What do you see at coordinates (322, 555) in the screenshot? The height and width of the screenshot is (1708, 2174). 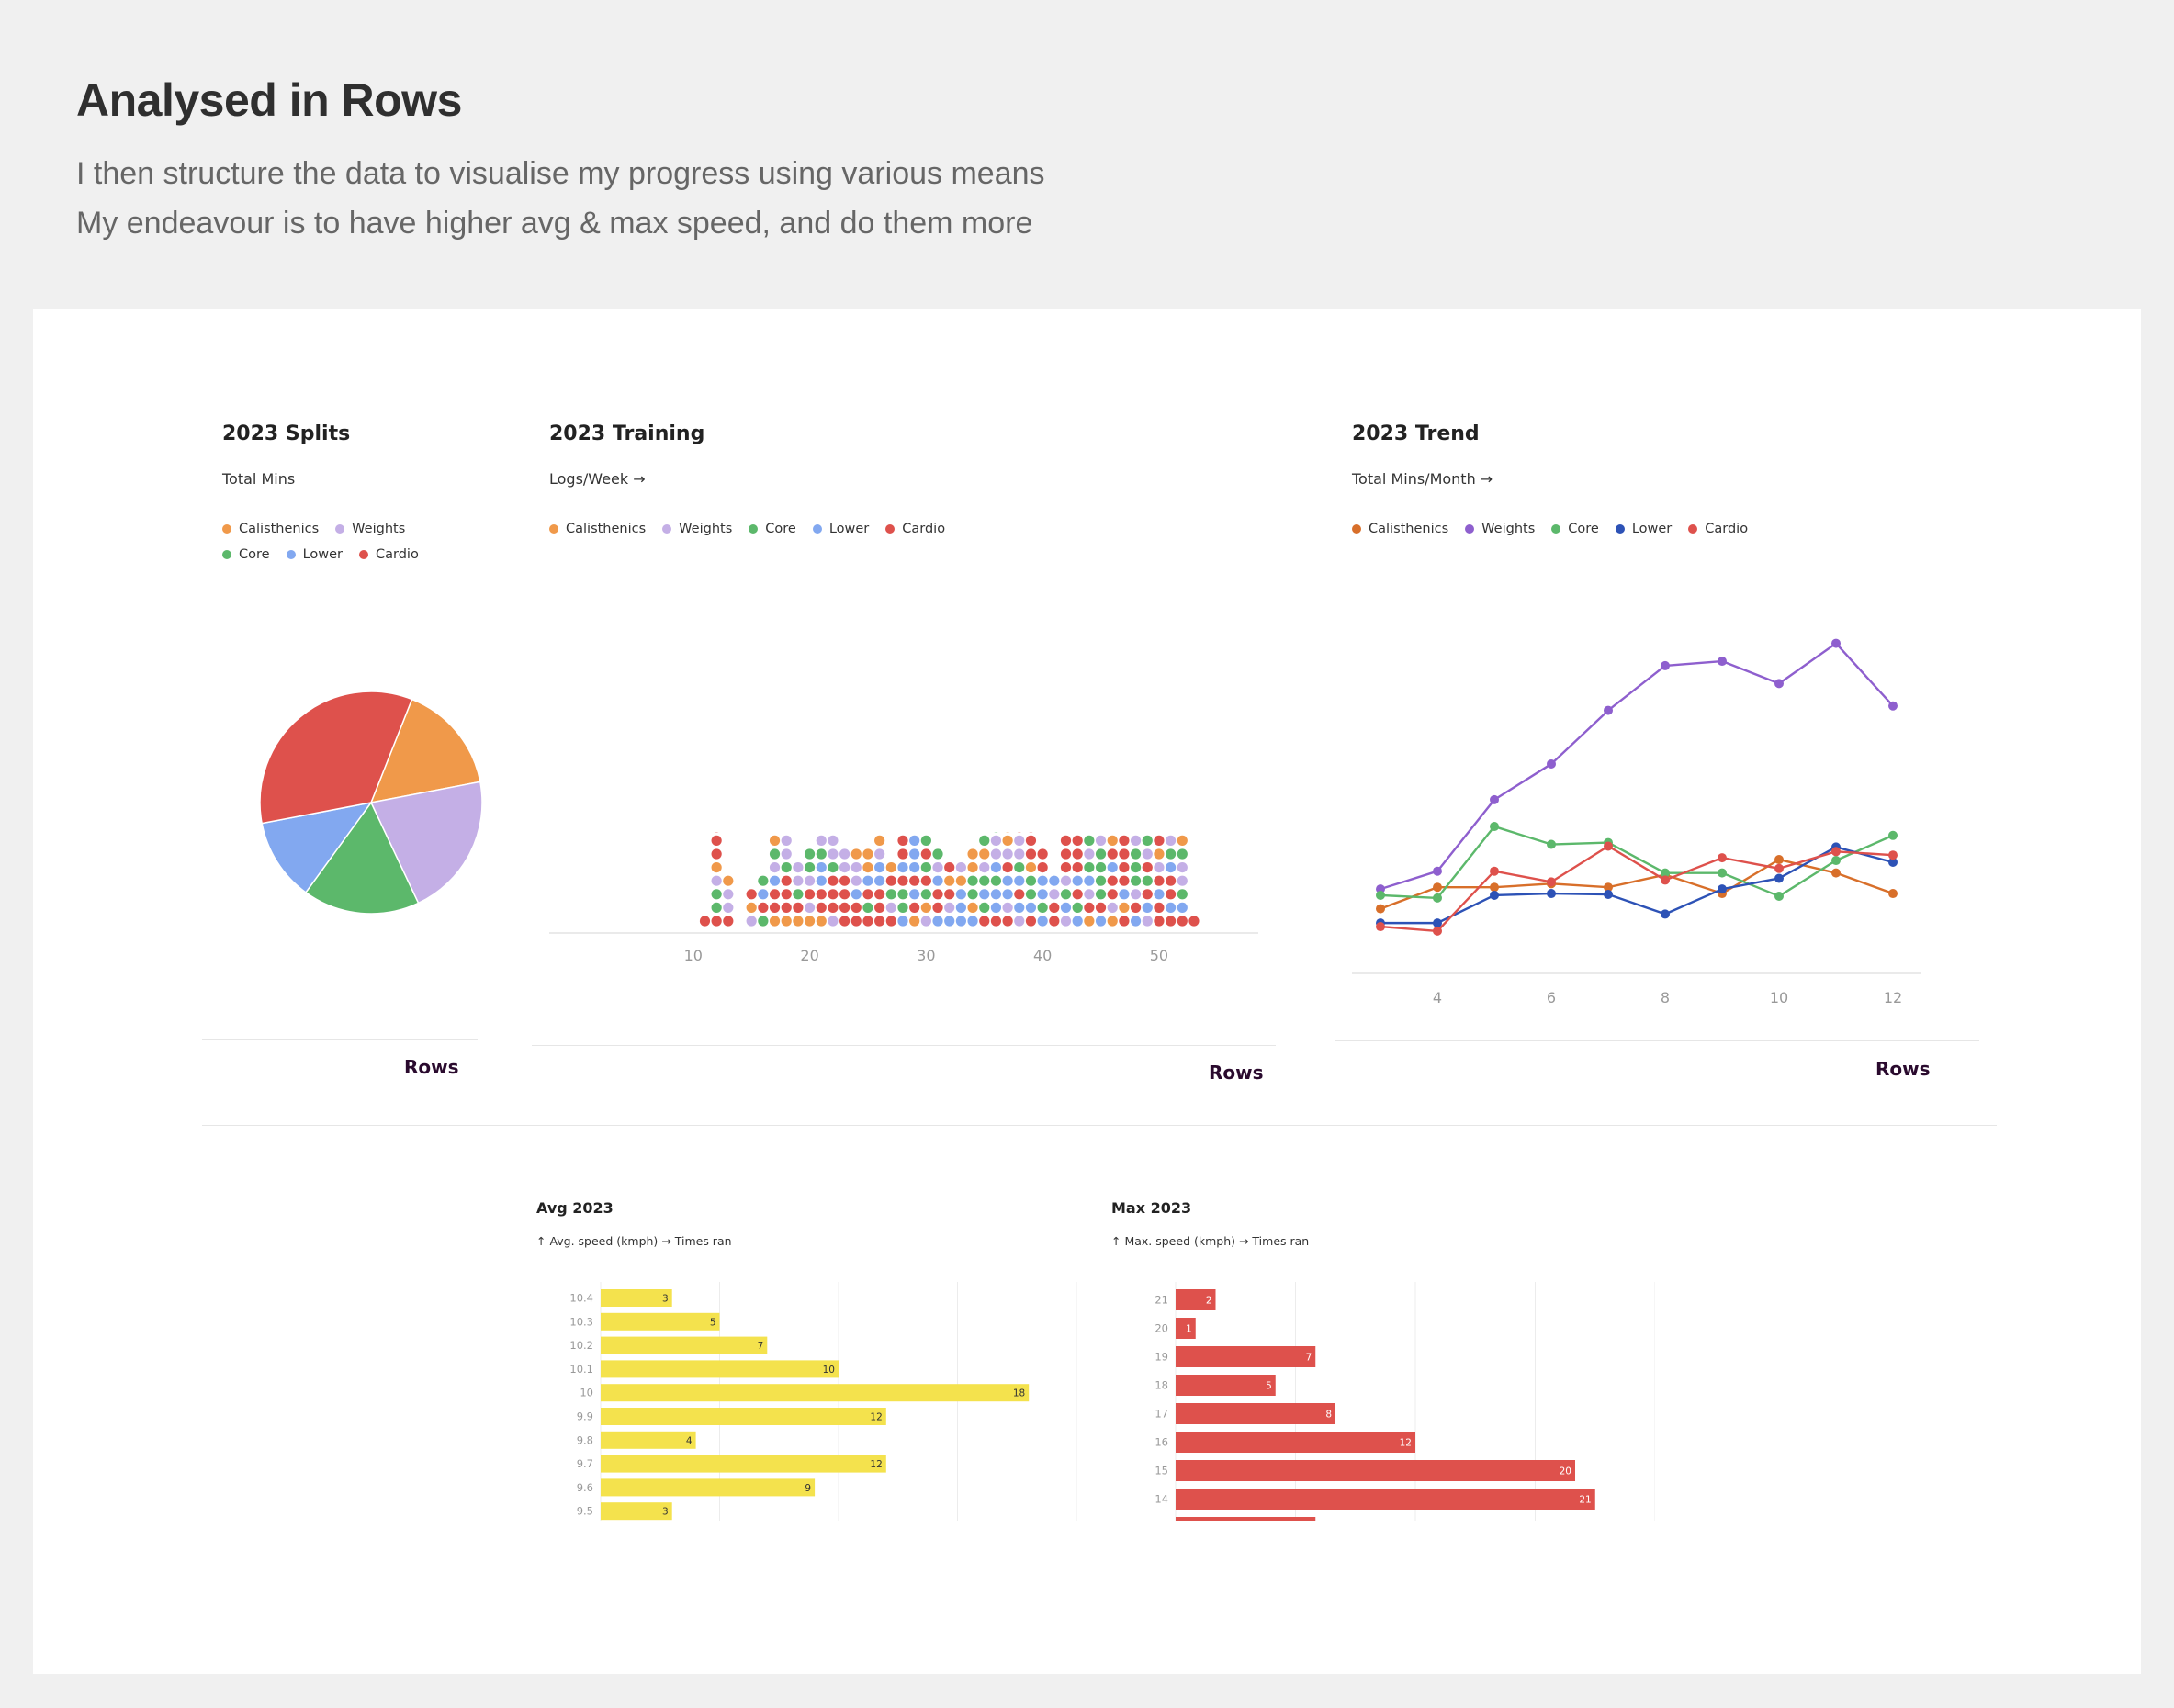 I see `legend-label: Lower` at bounding box center [322, 555].